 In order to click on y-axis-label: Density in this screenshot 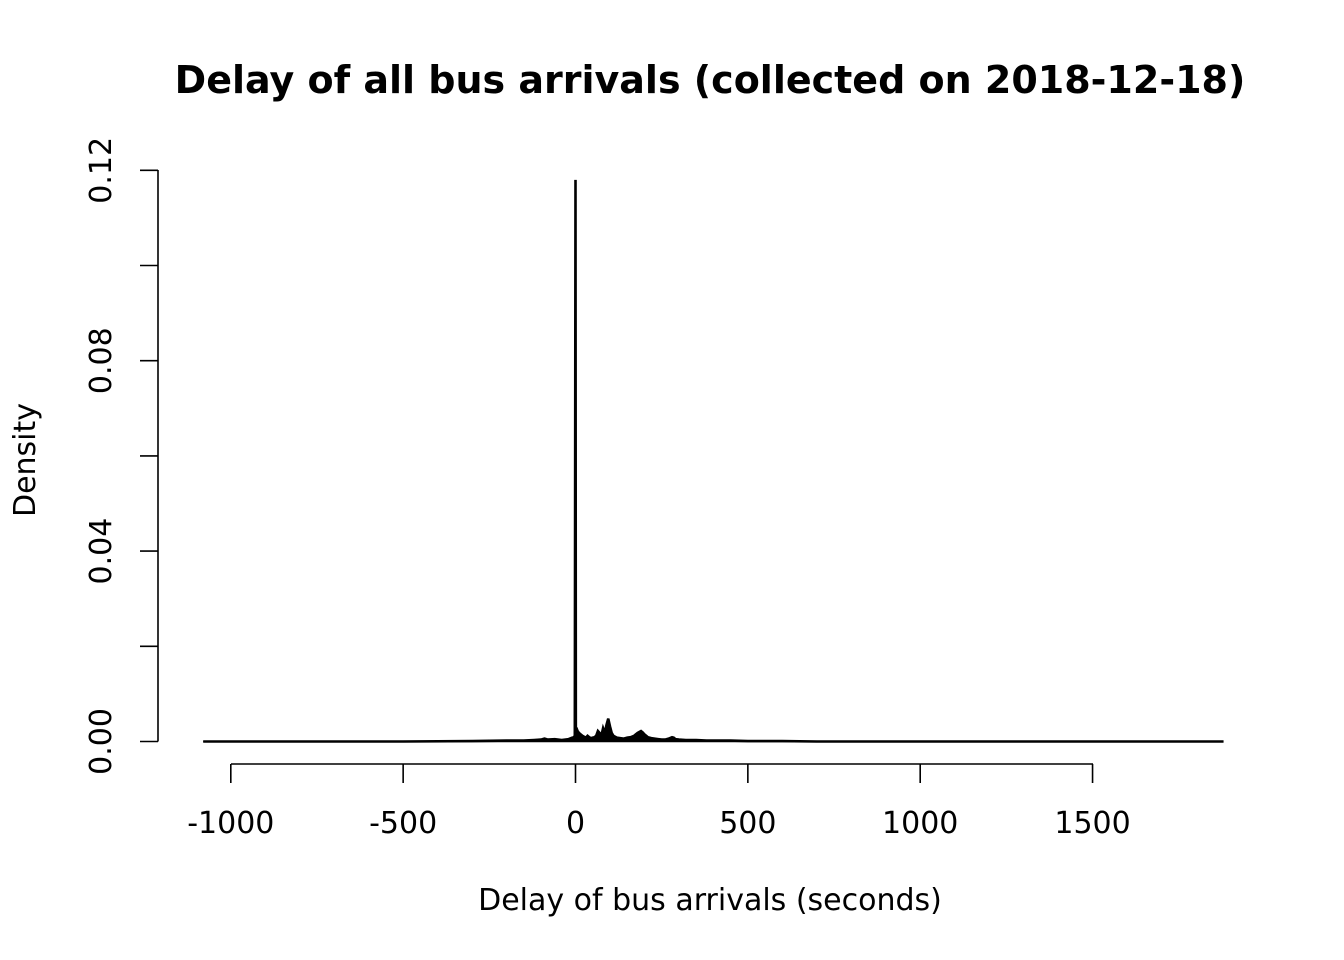, I will do `click(25, 460)`.